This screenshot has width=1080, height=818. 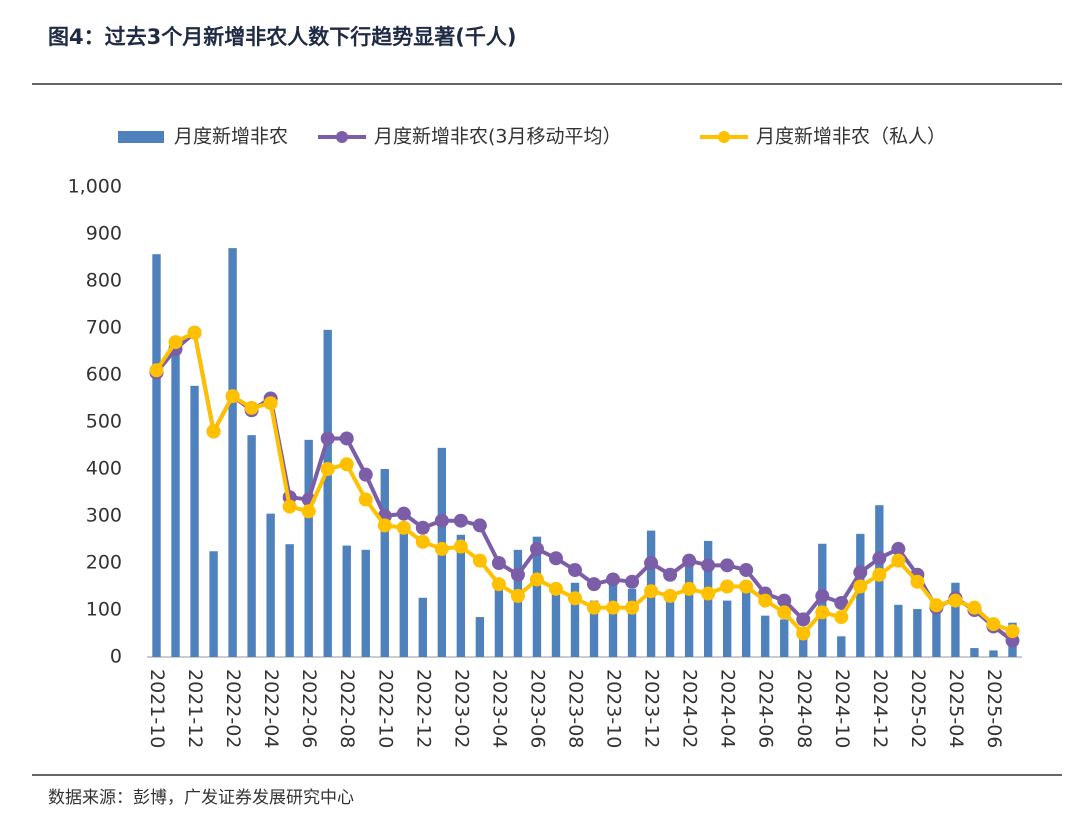 I want to click on x-tick-label: 2025-06, so click(x=994, y=708).